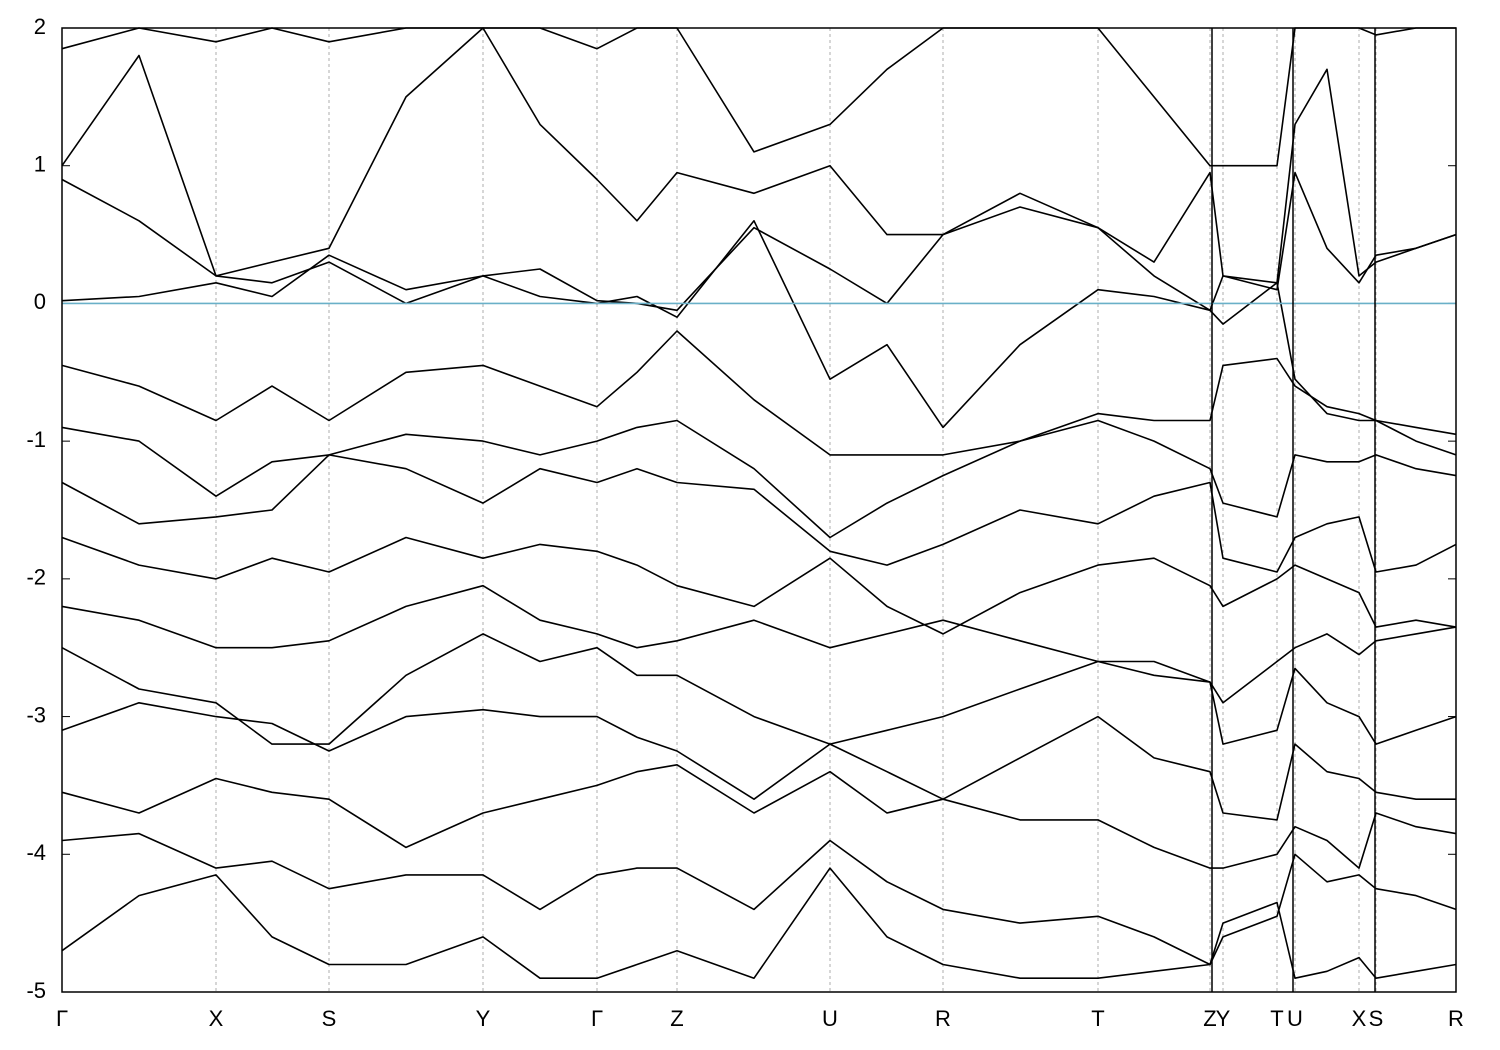 The image size is (1500, 1050). Describe the element at coordinates (36, 714) in the screenshot. I see `y-tick-label: -3` at that location.